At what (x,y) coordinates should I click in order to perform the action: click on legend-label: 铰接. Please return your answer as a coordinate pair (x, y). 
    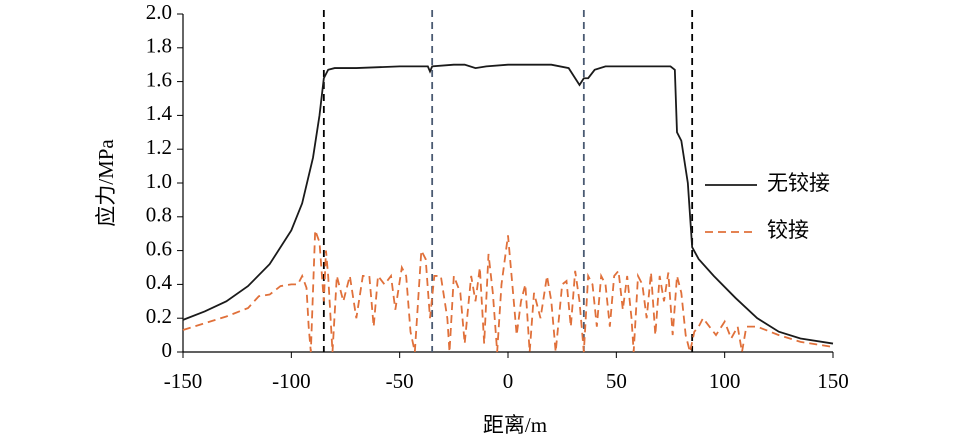
    Looking at the image, I should click on (788, 230).